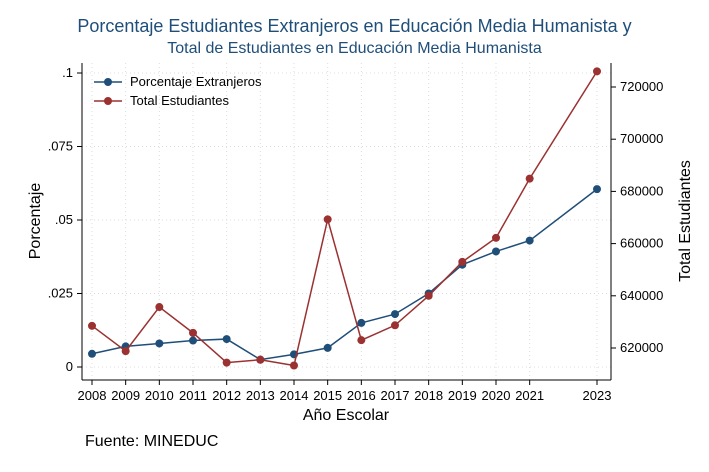 The image size is (709, 472). Describe the element at coordinates (597, 395) in the screenshot. I see `x-tick-label: 2023` at that location.